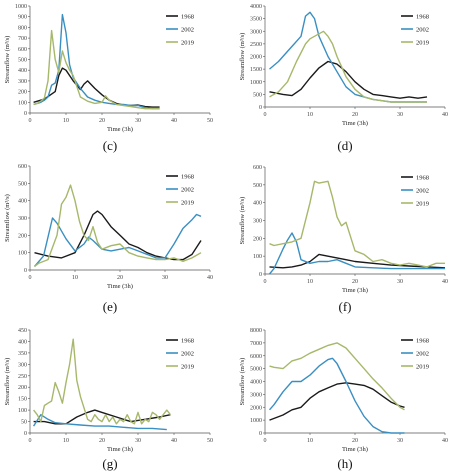 The image size is (474, 474). What do you see at coordinates (256, 331) in the screenshot?
I see `y-tick-label: 8000` at bounding box center [256, 331].